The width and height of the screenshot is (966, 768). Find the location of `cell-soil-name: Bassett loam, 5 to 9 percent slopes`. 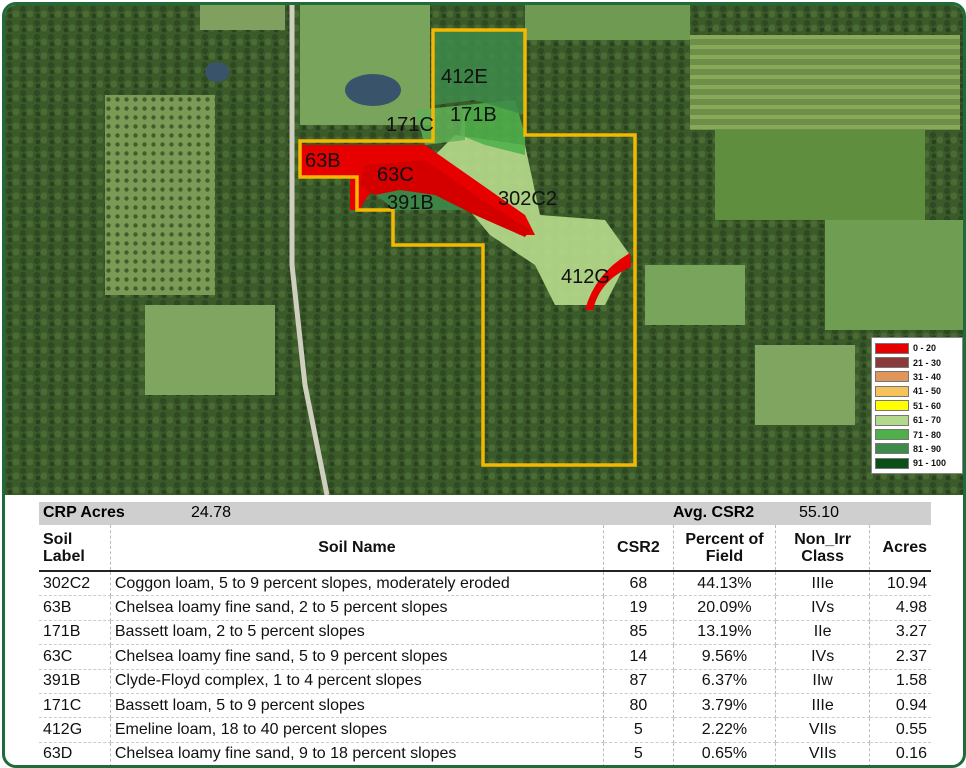

cell-soil-name: Bassett loam, 5 to 9 percent slopes is located at coordinates (357, 706).